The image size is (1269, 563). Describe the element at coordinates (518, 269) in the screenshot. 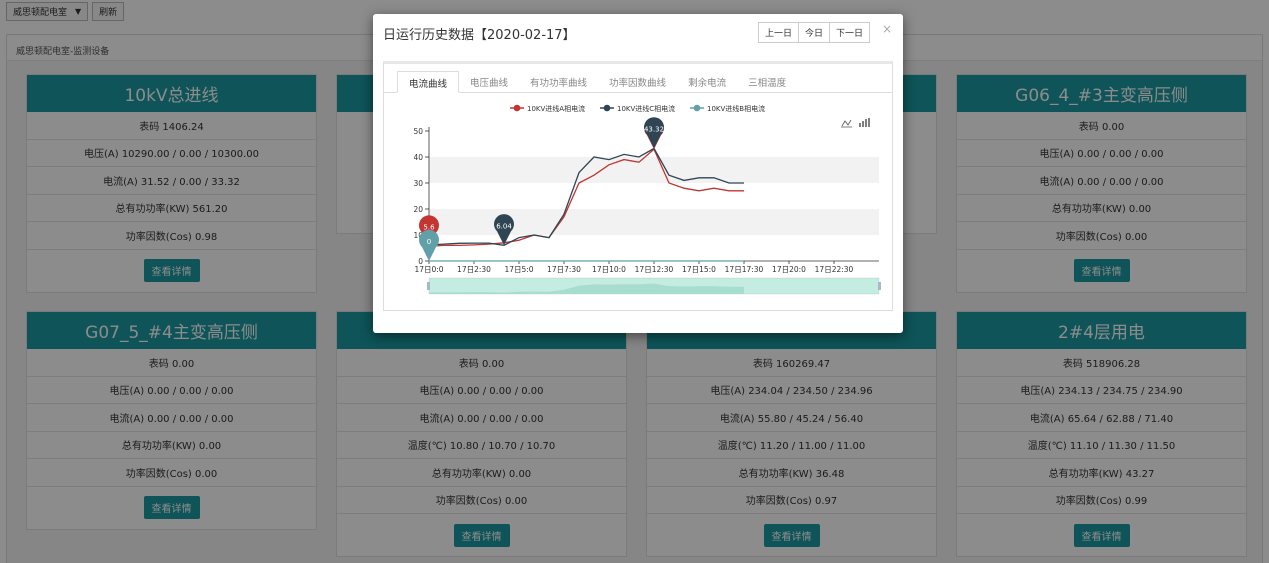

I see `x-tick-label: 17日5:0` at that location.